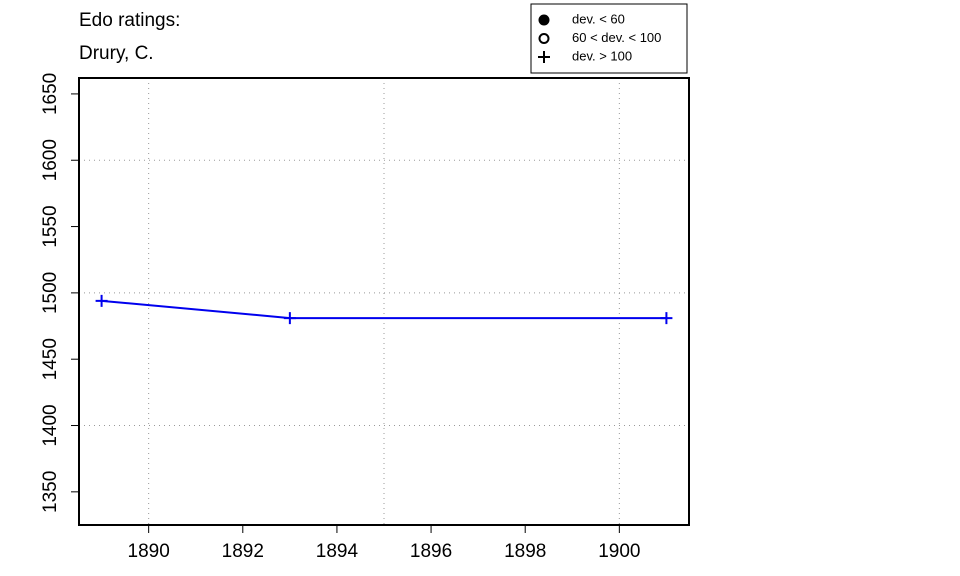 The height and width of the screenshot is (576, 960). Describe the element at coordinates (50, 160) in the screenshot. I see `y-tick-label: 1600` at that location.